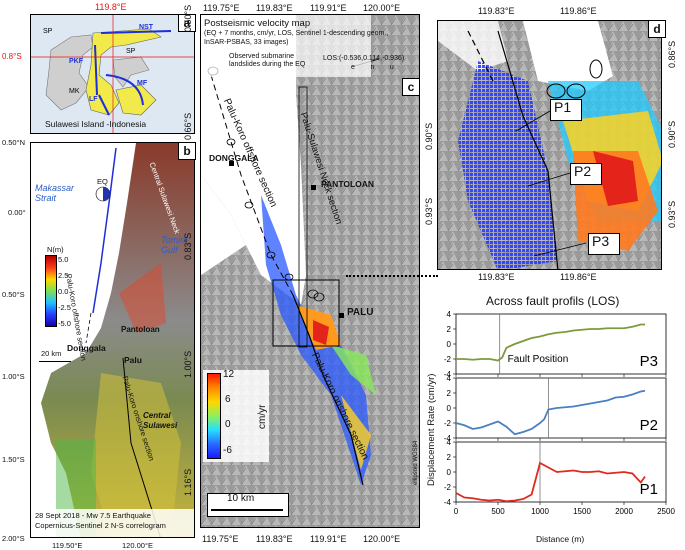 The width and height of the screenshot is (685, 550). I want to click on lat-tick-c: 1.00°S, so click(188, 364).